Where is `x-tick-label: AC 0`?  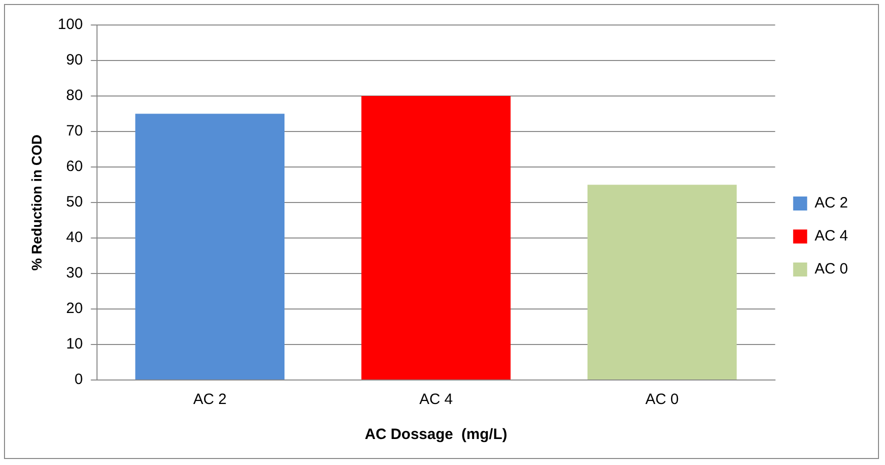
x-tick-label: AC 0 is located at coordinates (662, 399).